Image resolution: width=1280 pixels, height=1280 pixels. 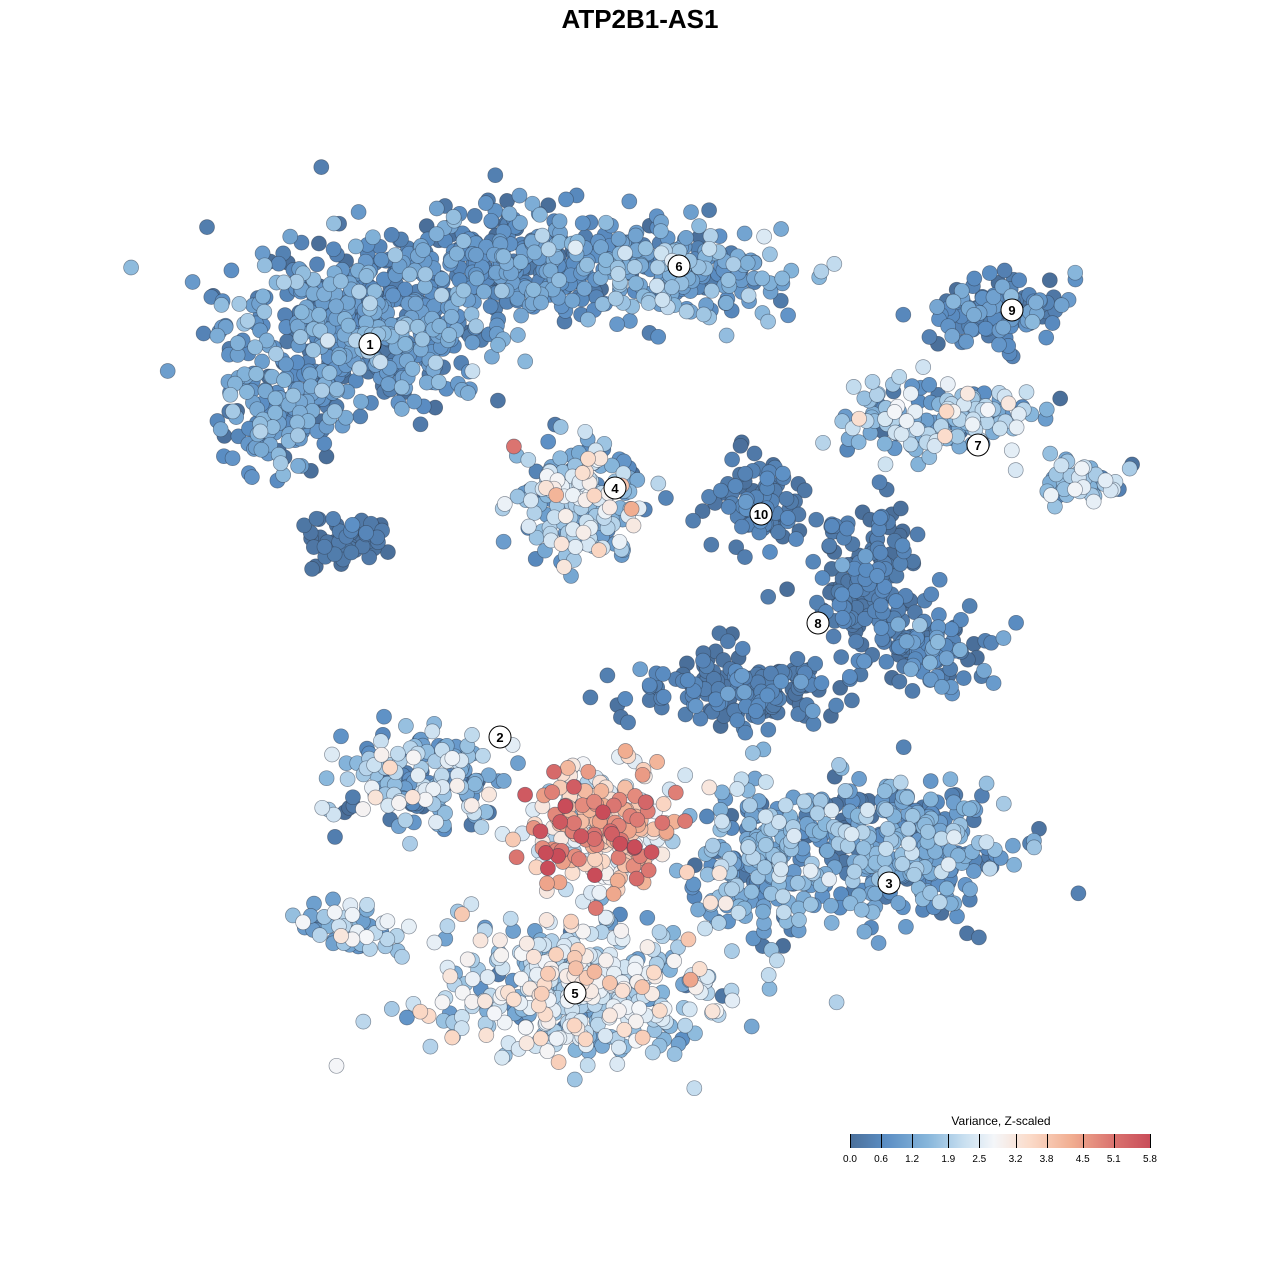 I want to click on cluster-label-badge, so click(x=1012, y=310).